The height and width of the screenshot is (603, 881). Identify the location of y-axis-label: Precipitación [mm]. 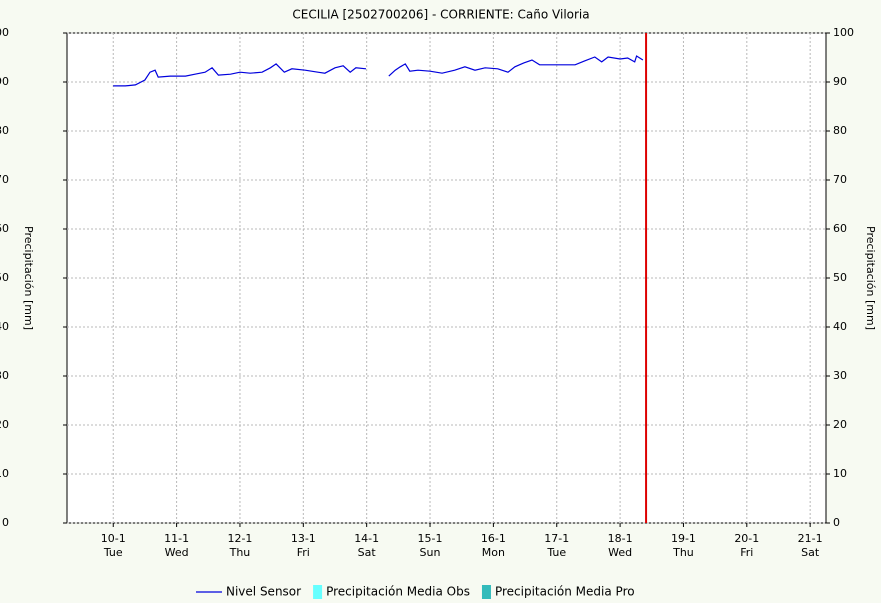
(28, 278).